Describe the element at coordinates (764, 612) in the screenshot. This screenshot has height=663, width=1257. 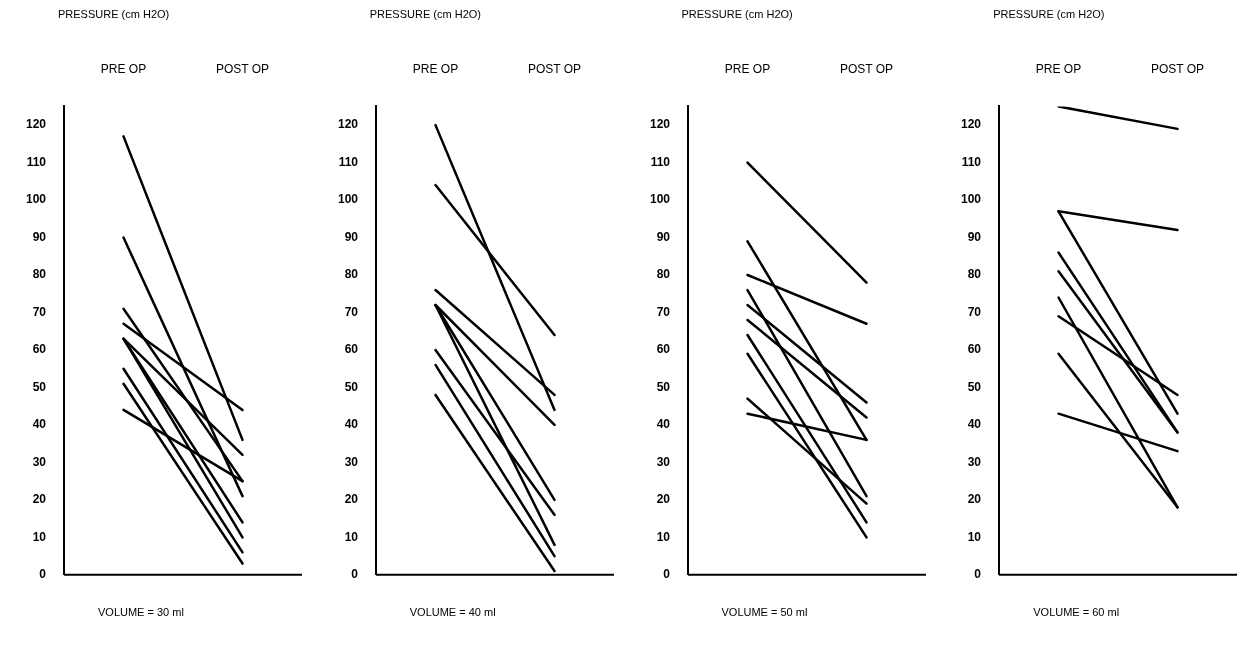
I see `x-axis-title: VOLUME = 50 ml` at that location.